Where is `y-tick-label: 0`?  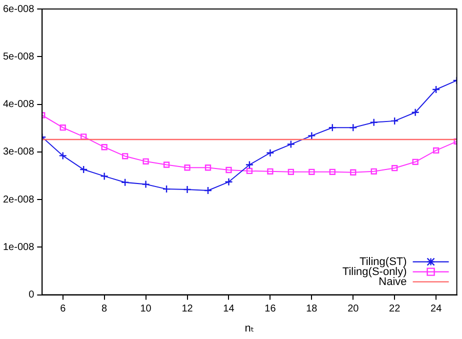 y-tick-label: 0 is located at coordinates (31, 295).